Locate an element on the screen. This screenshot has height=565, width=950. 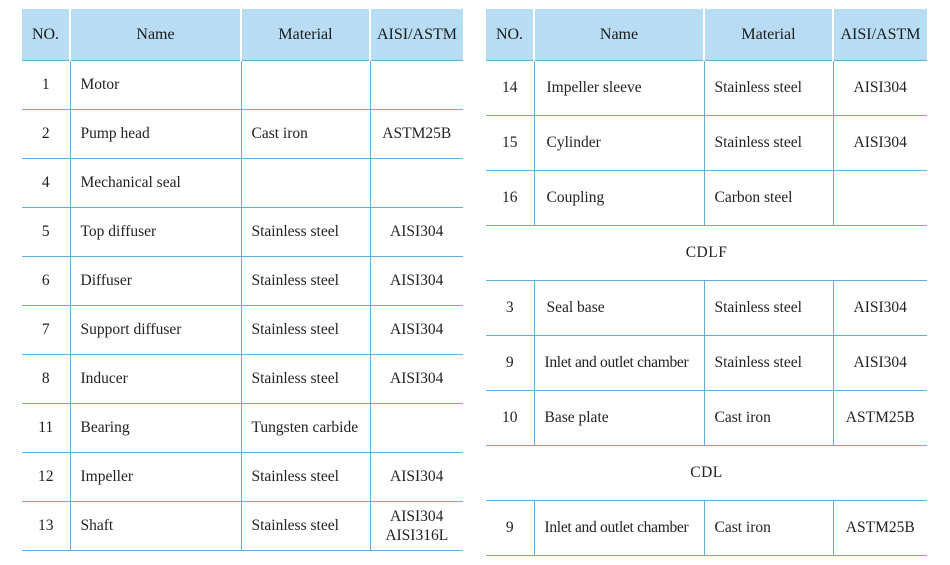
table-row: 15 Cylinder Stainless steel AISI304 is located at coordinates (706, 143).